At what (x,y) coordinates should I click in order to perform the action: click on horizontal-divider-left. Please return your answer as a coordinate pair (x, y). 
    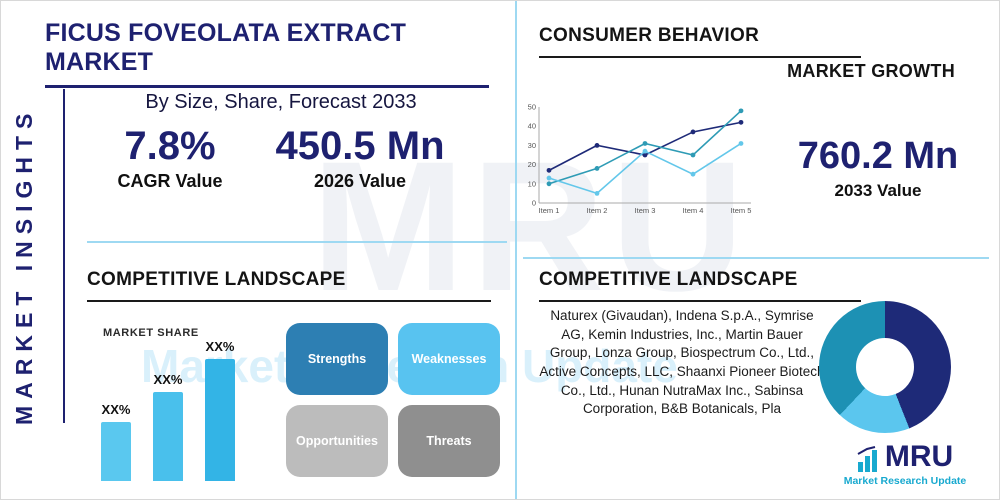
    Looking at the image, I should click on (297, 242).